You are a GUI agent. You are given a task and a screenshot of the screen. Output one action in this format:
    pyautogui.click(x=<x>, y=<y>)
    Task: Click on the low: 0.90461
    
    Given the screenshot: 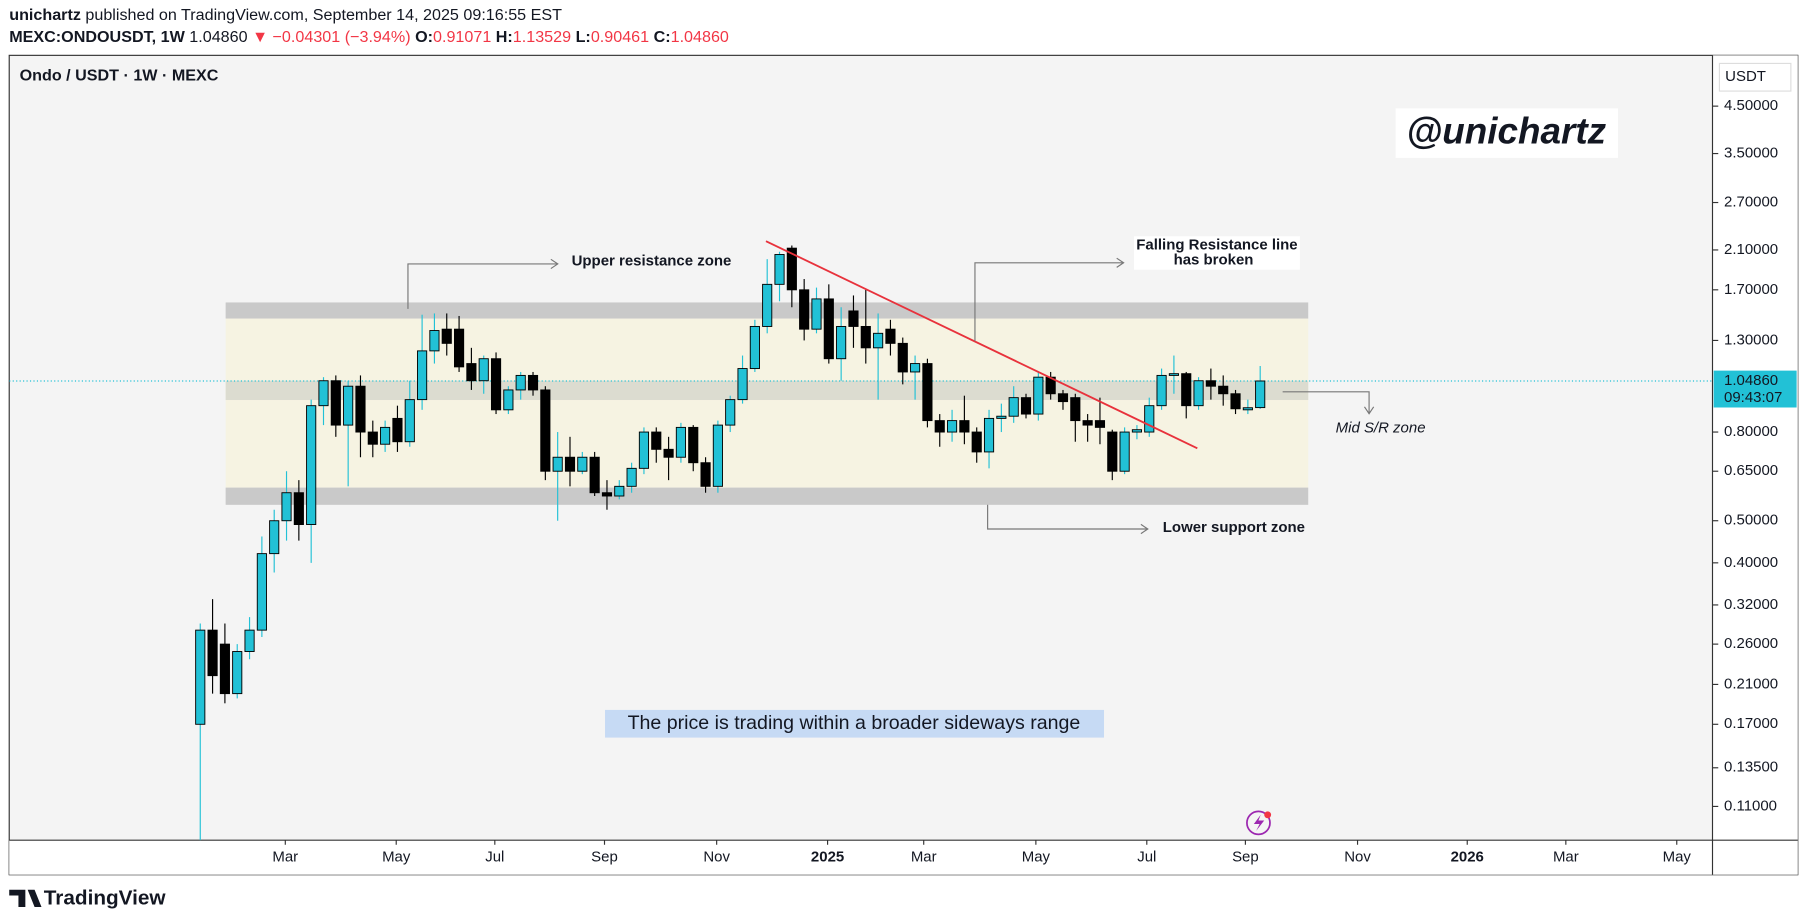 What is the action you would take?
    pyautogui.click(x=620, y=37)
    